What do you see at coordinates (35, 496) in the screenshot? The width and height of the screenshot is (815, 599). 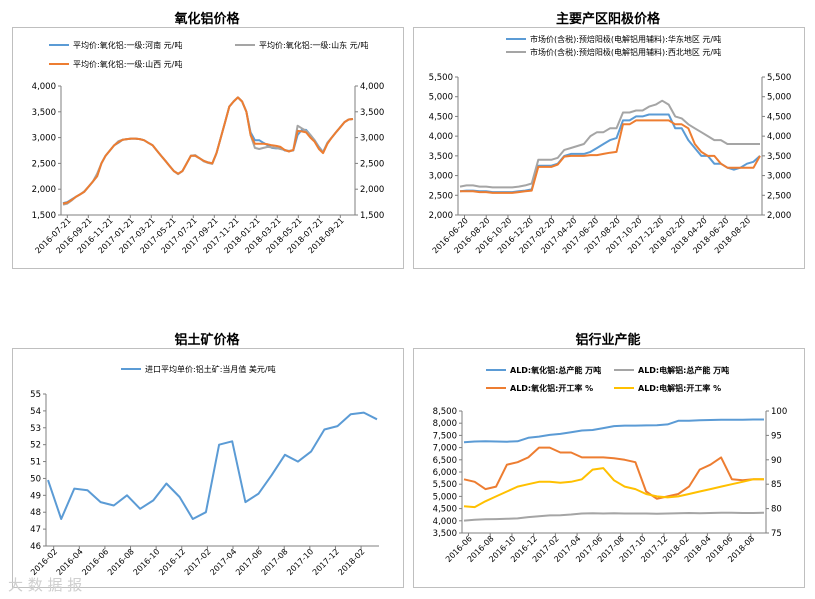 I see `y-tick-label: 49` at bounding box center [35, 496].